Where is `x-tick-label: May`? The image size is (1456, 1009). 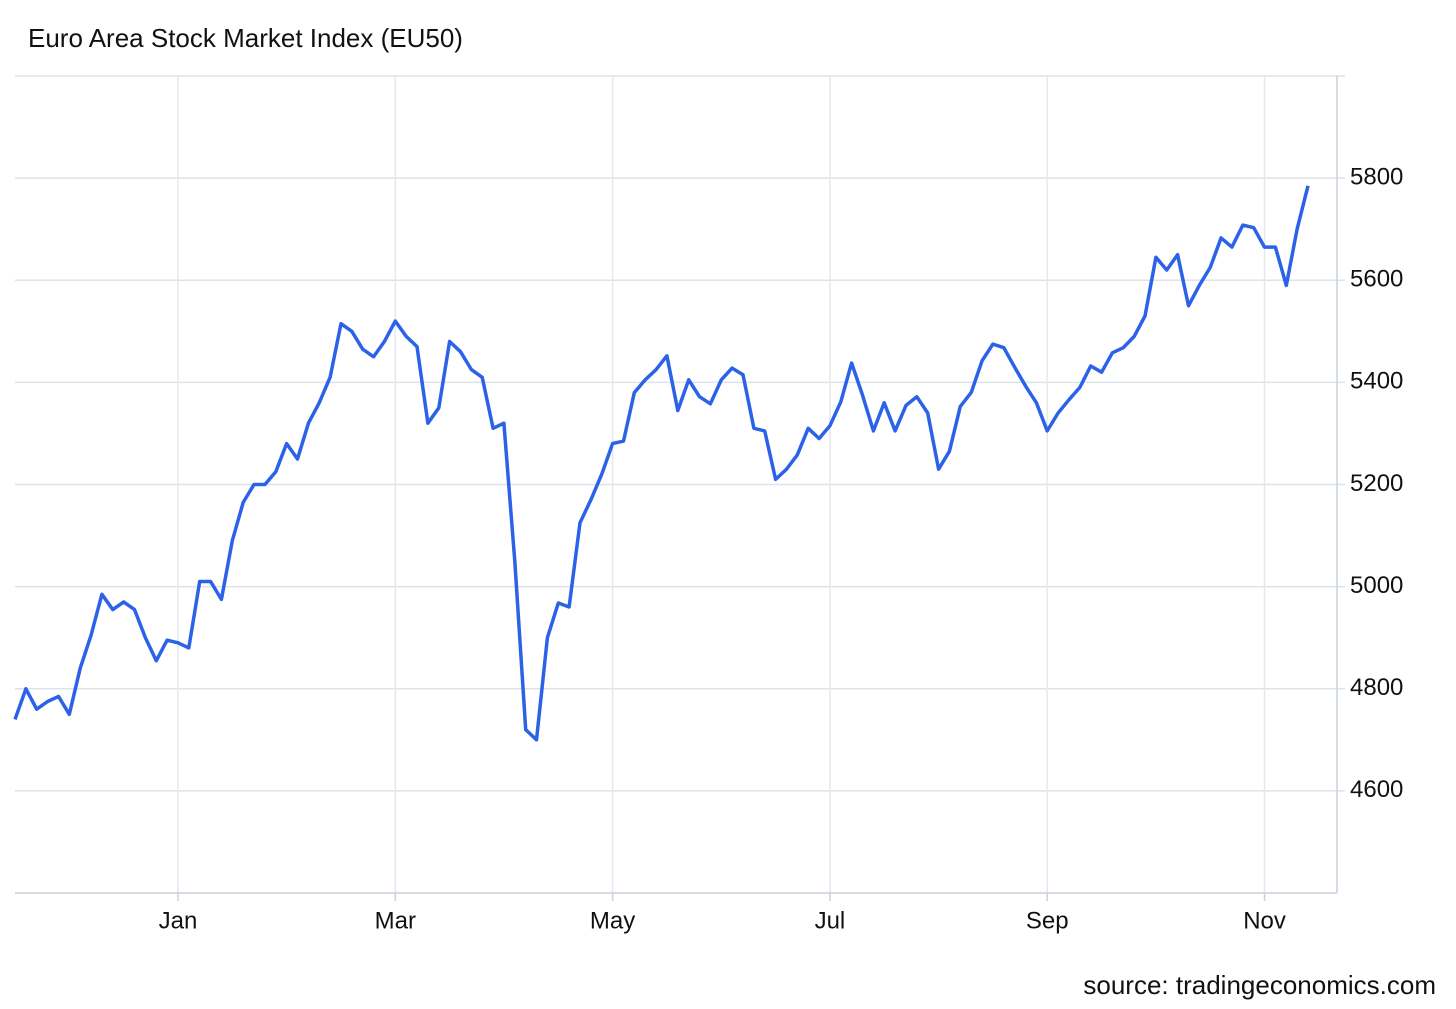
x-tick-label: May is located at coordinates (612, 920).